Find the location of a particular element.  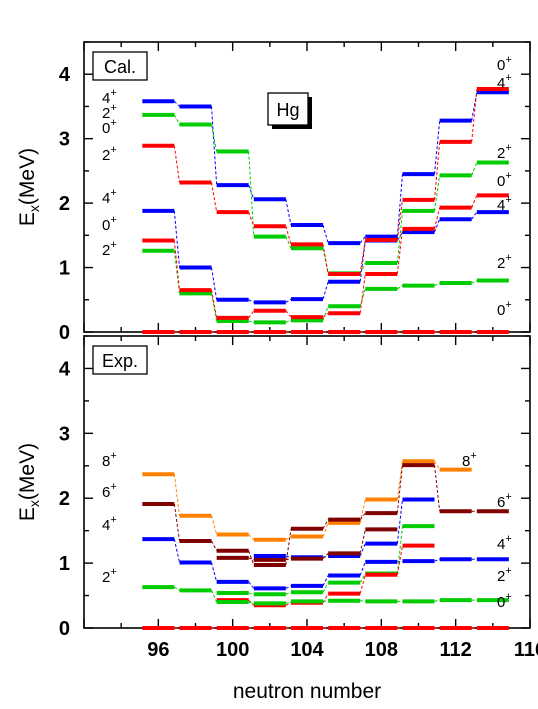

nucleus-annotation: Hg is located at coordinates (289, 110).